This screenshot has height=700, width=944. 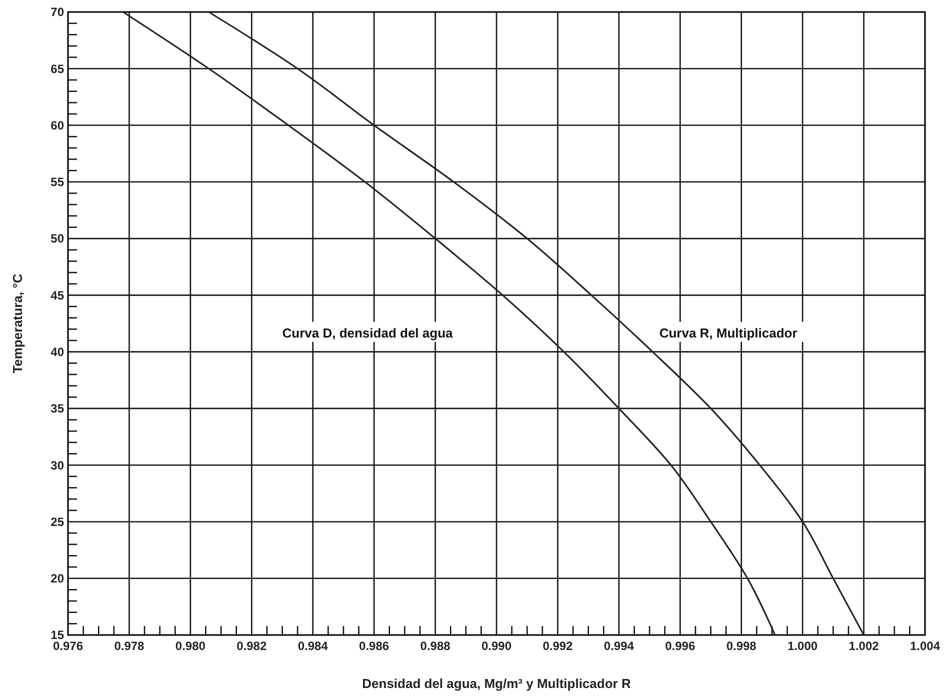 What do you see at coordinates (368, 332) in the screenshot?
I see `annotation: Curva D, densidad del agua` at bounding box center [368, 332].